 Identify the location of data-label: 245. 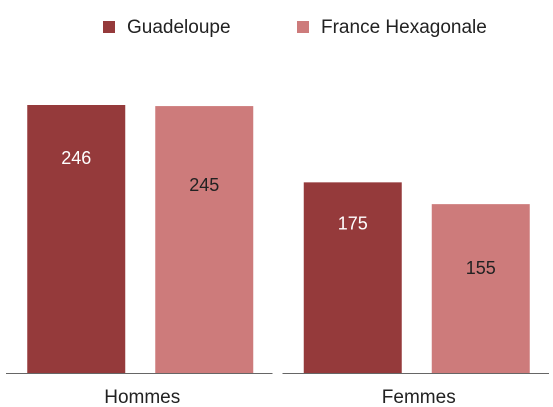
(204, 185).